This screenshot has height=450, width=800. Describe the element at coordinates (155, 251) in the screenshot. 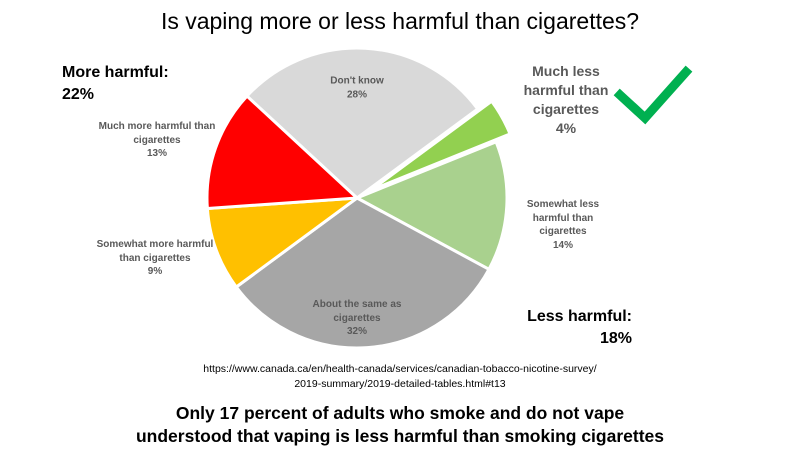

I see `category-label: Somewhat more harmful than cigarettes` at that location.